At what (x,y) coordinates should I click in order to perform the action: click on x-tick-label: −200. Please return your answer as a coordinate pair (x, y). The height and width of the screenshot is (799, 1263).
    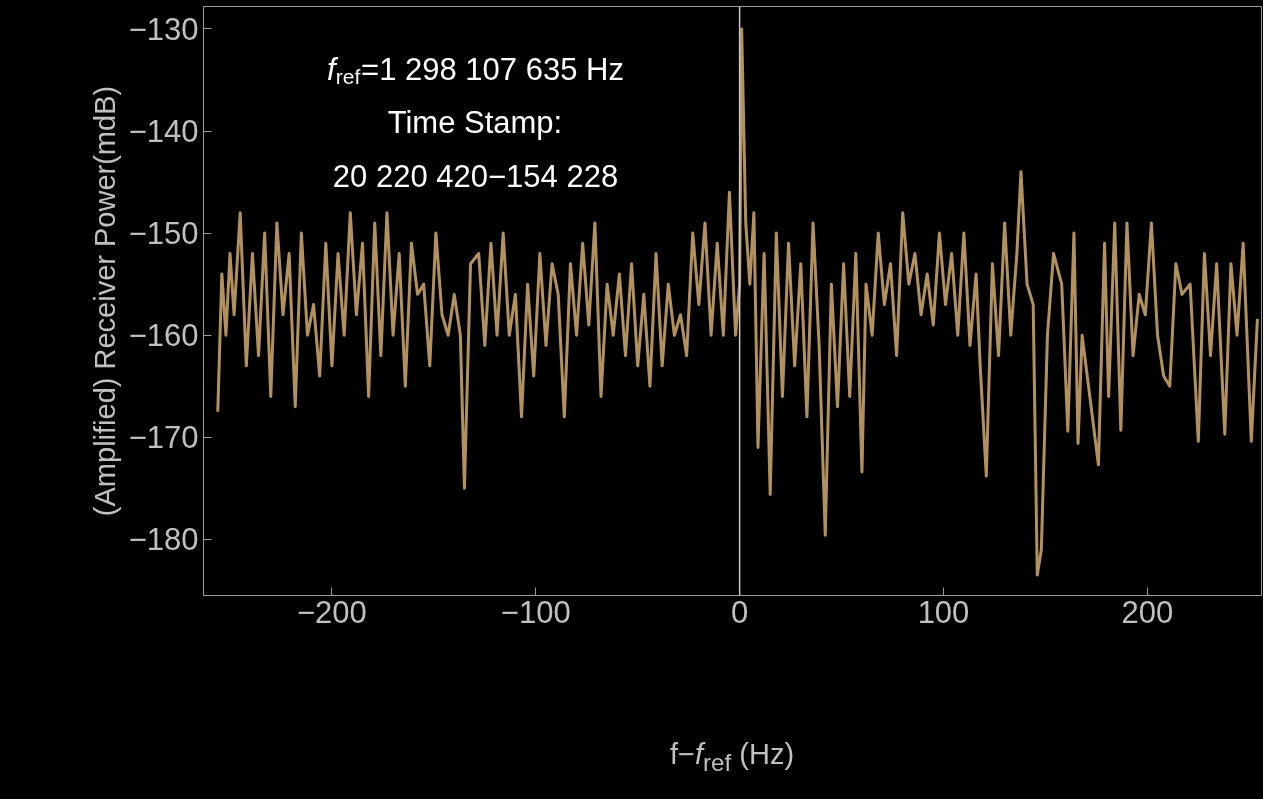
    Looking at the image, I should click on (332, 612).